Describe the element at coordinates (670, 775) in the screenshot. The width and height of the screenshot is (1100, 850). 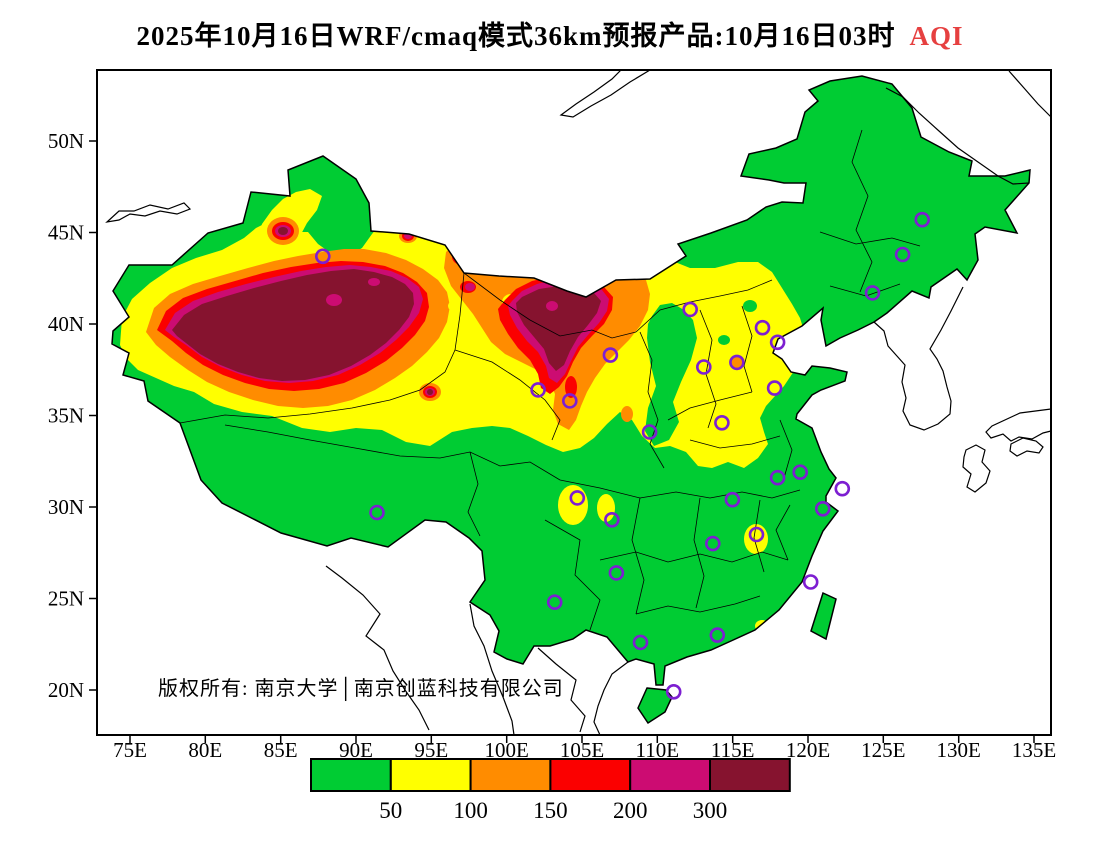
I see `legend-cell-magenta` at that location.